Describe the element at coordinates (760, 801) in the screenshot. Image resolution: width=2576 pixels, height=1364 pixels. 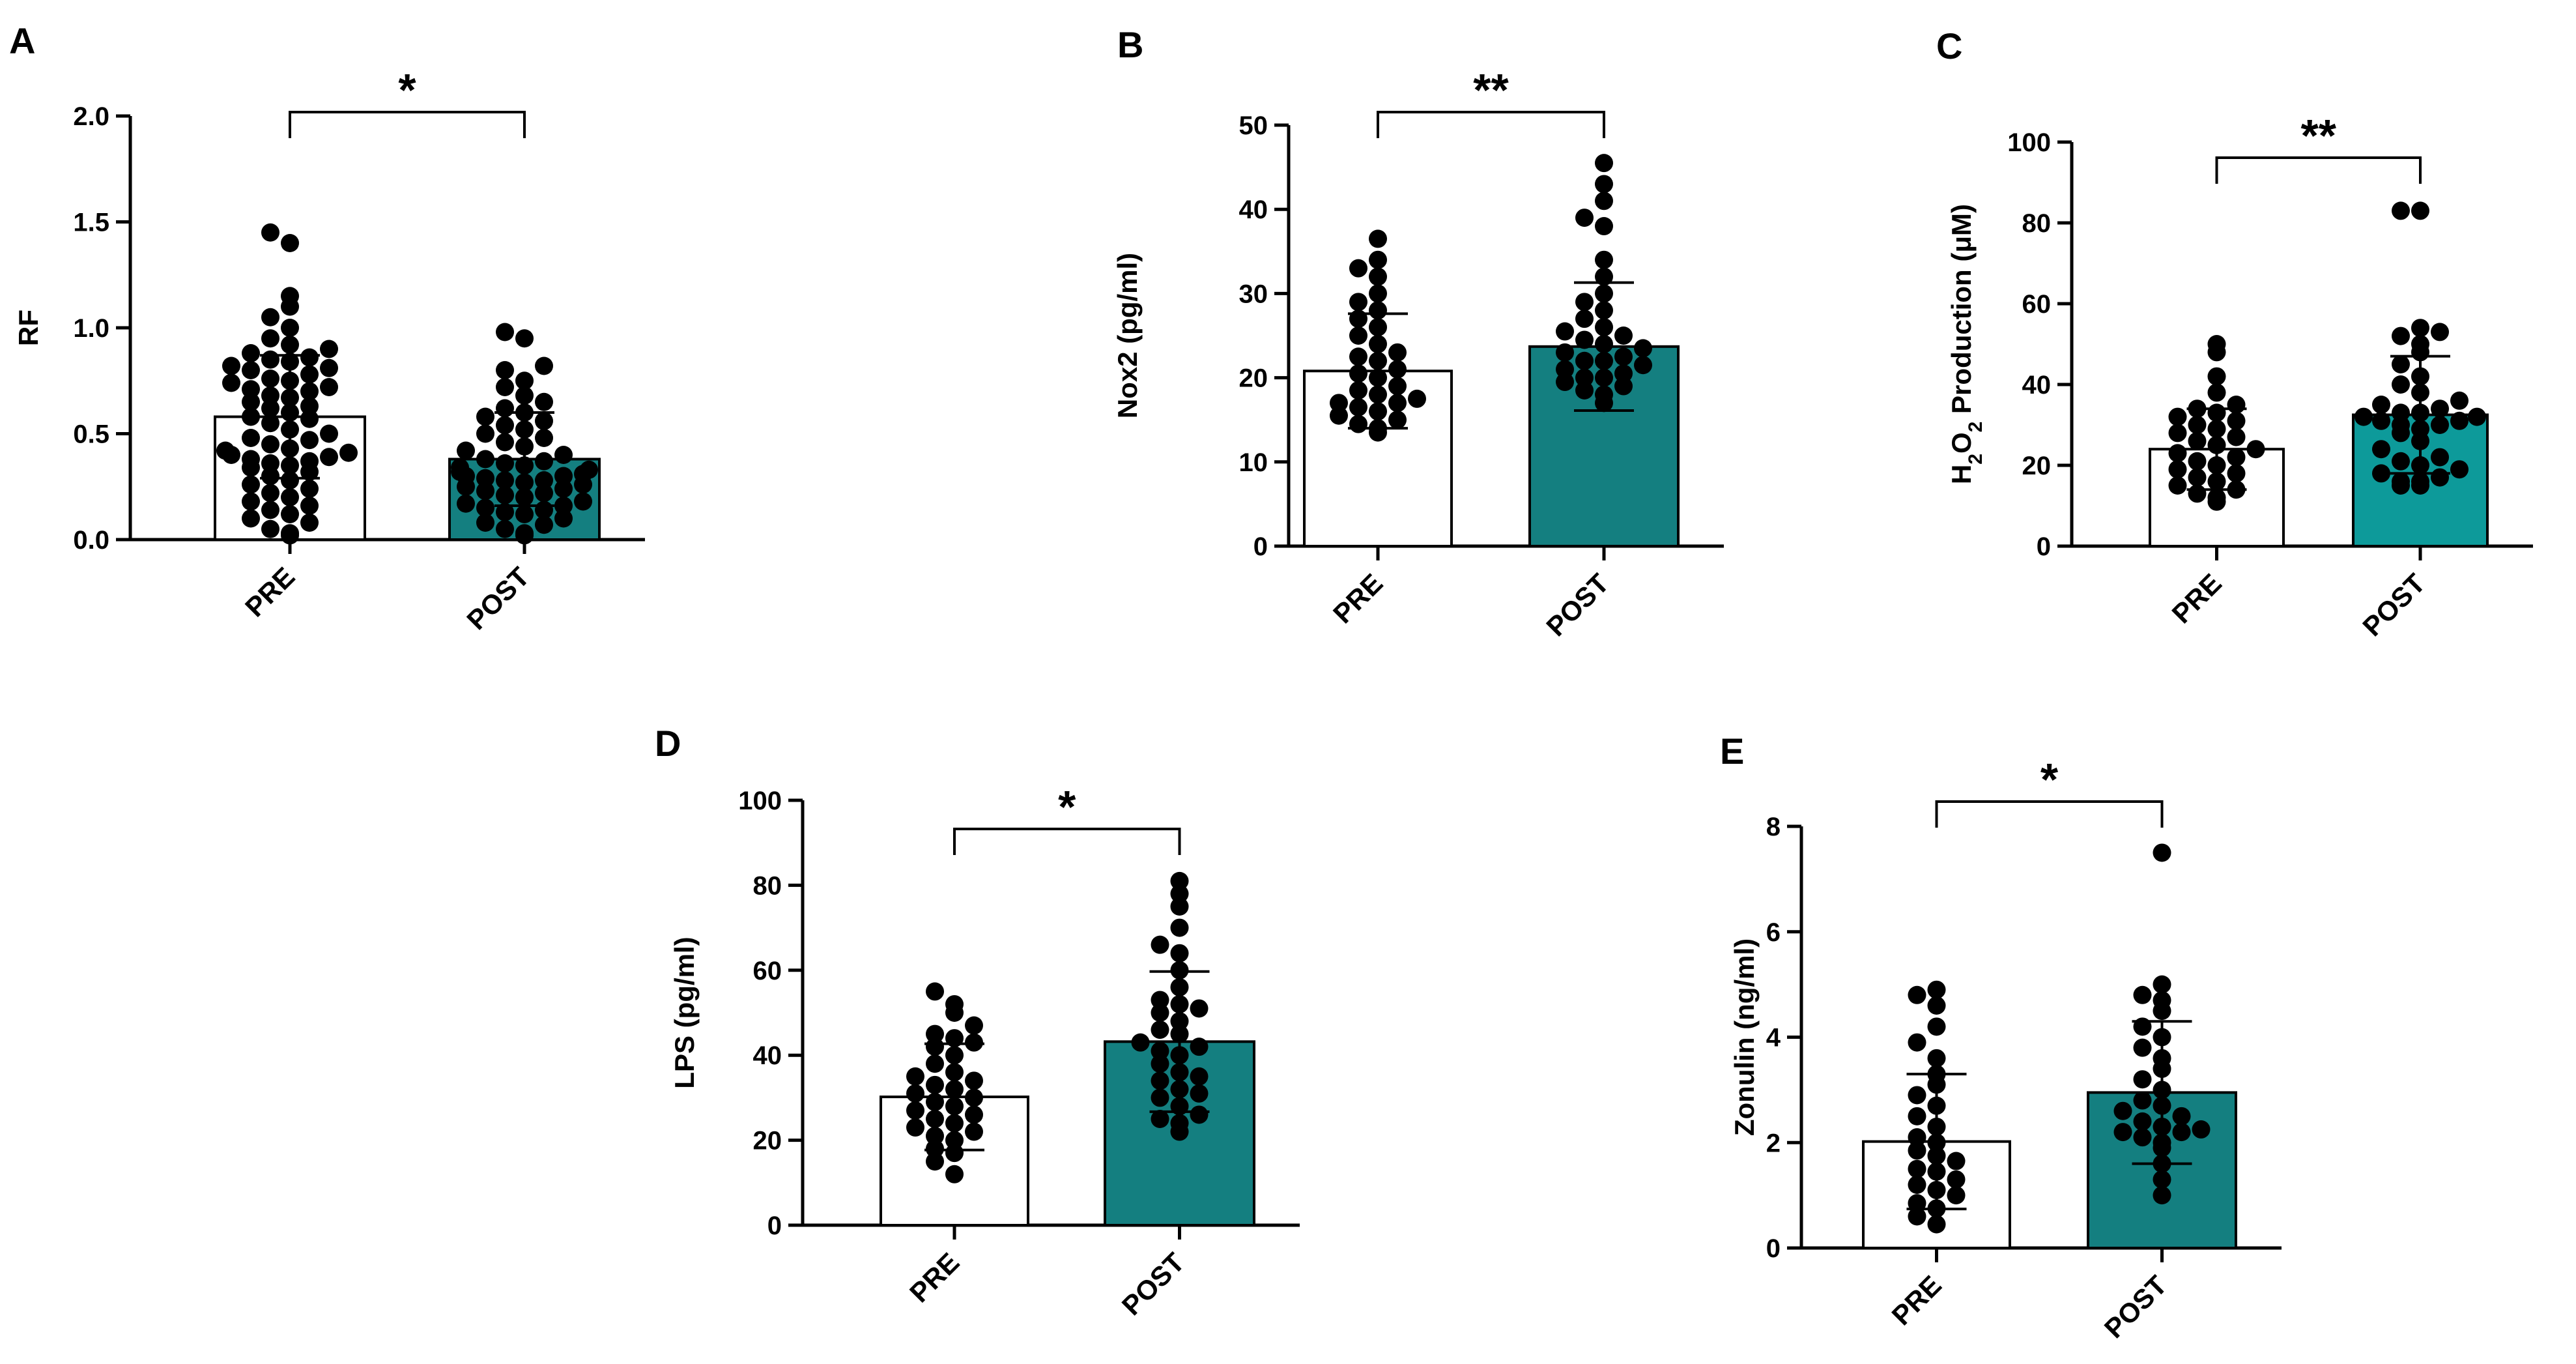
I see `y-tick-label: 100` at that location.